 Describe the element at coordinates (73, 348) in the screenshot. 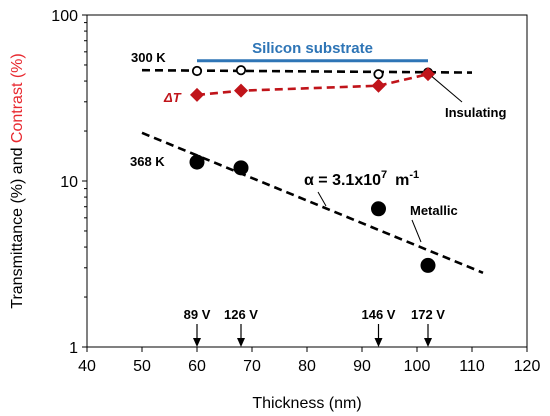

I see `y-tick-label: 1` at that location.